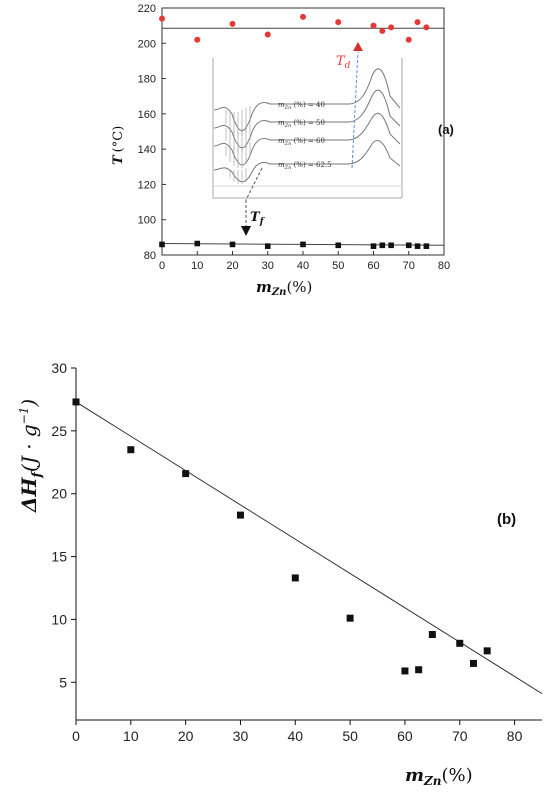  What do you see at coordinates (460, 736) in the screenshot?
I see `panel-b-x-tick-label: 70` at bounding box center [460, 736].